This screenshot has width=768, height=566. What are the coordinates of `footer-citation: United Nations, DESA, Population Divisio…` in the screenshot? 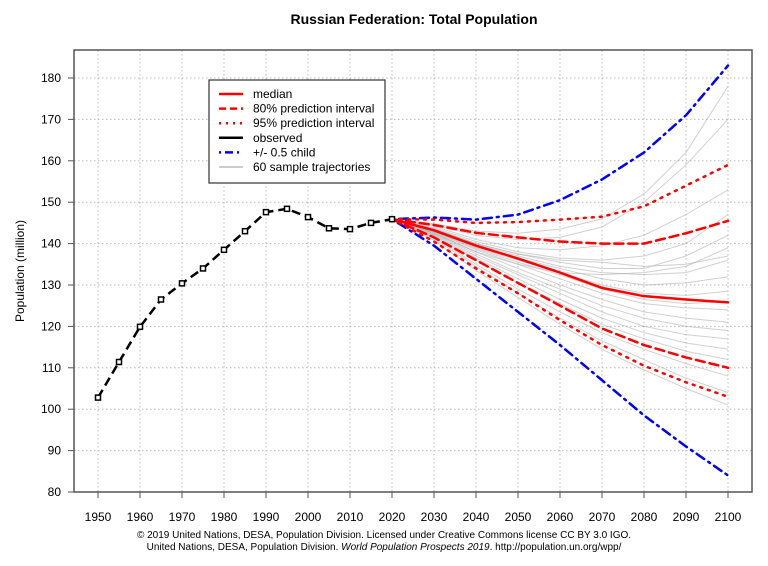 It's located at (384, 548).